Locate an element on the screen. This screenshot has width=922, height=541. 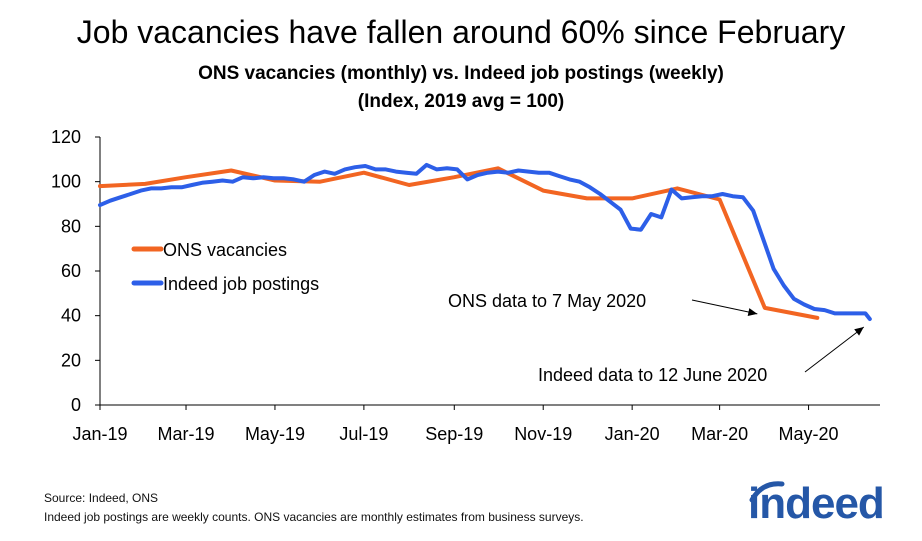
x-tick-label: Mar-19 is located at coordinates (186, 434).